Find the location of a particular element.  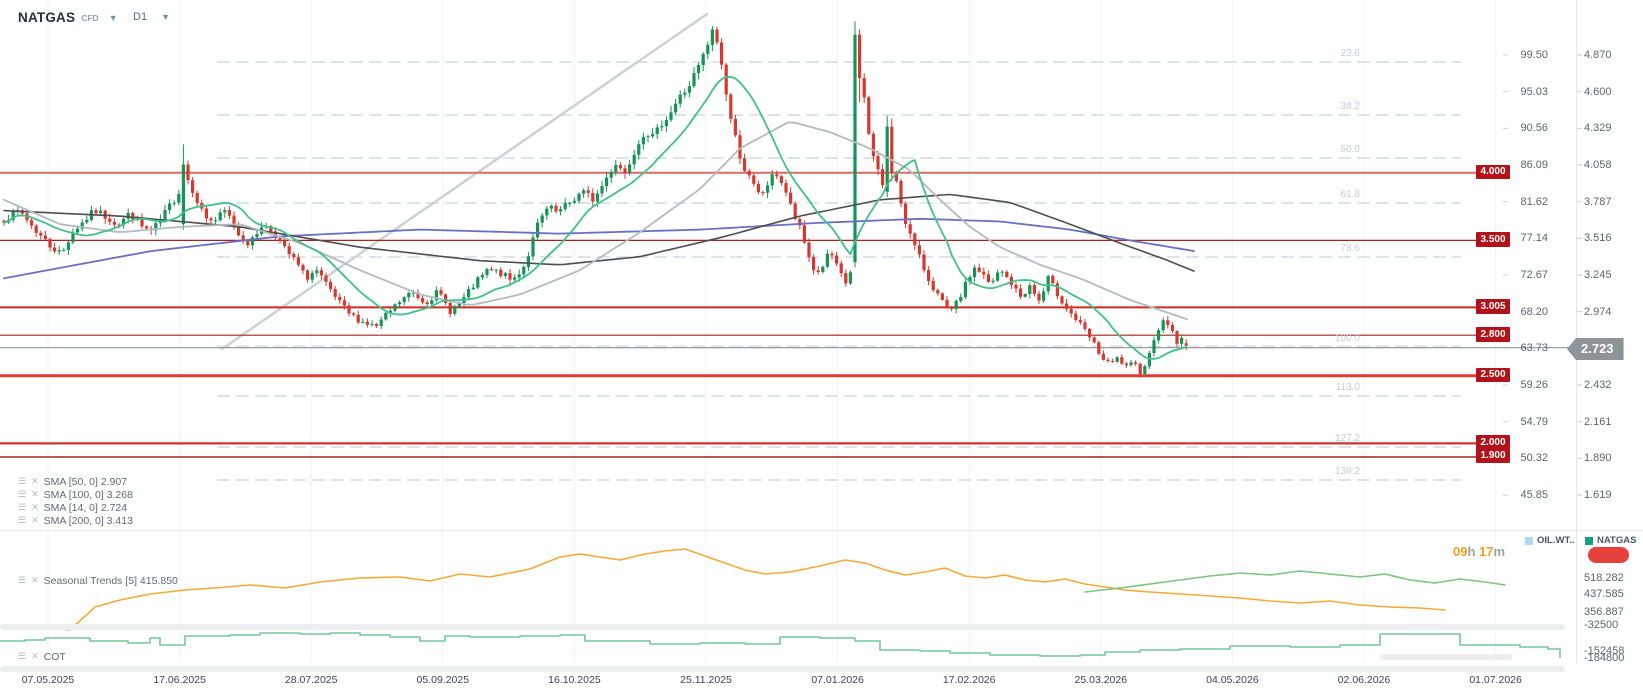

instrument-symbol: NATGAS is located at coordinates (47, 17).